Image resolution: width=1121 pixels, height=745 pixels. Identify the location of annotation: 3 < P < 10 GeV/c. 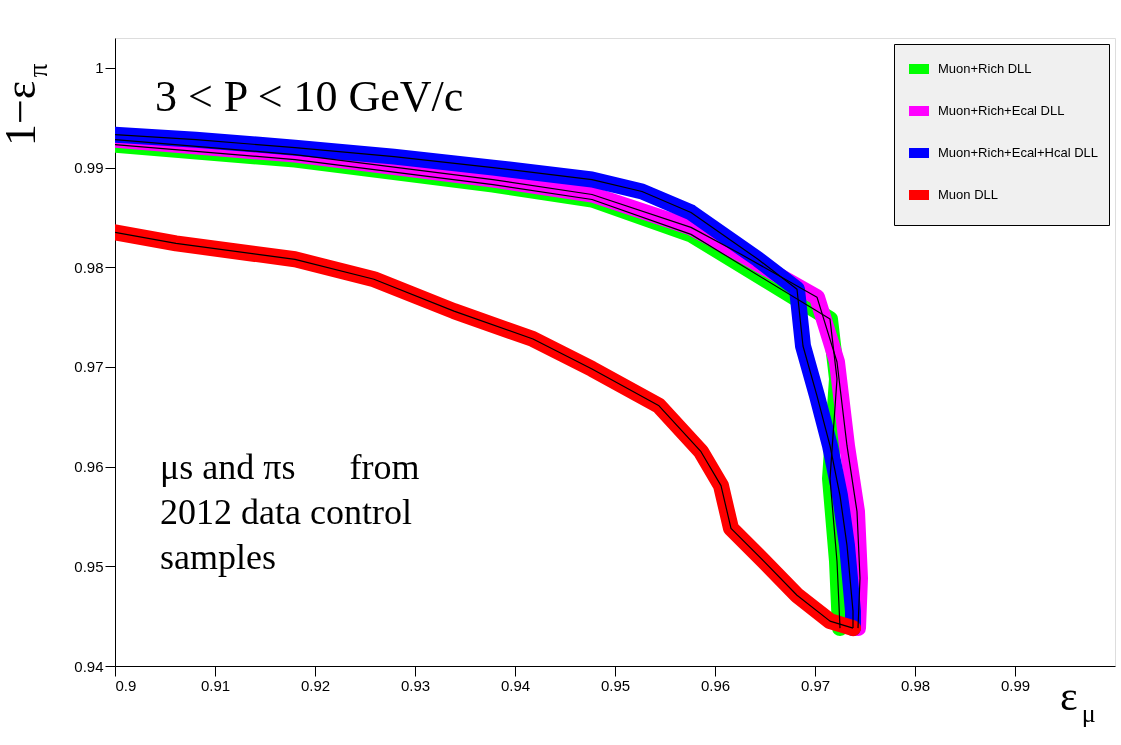
(309, 96).